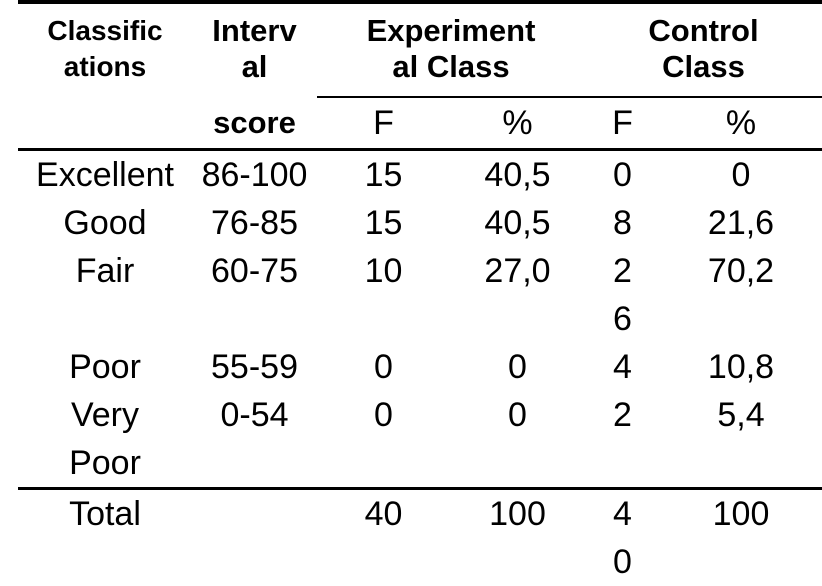  What do you see at coordinates (741, 223) in the screenshot?
I see `ctrl-pct-cell: 21,6` at bounding box center [741, 223].